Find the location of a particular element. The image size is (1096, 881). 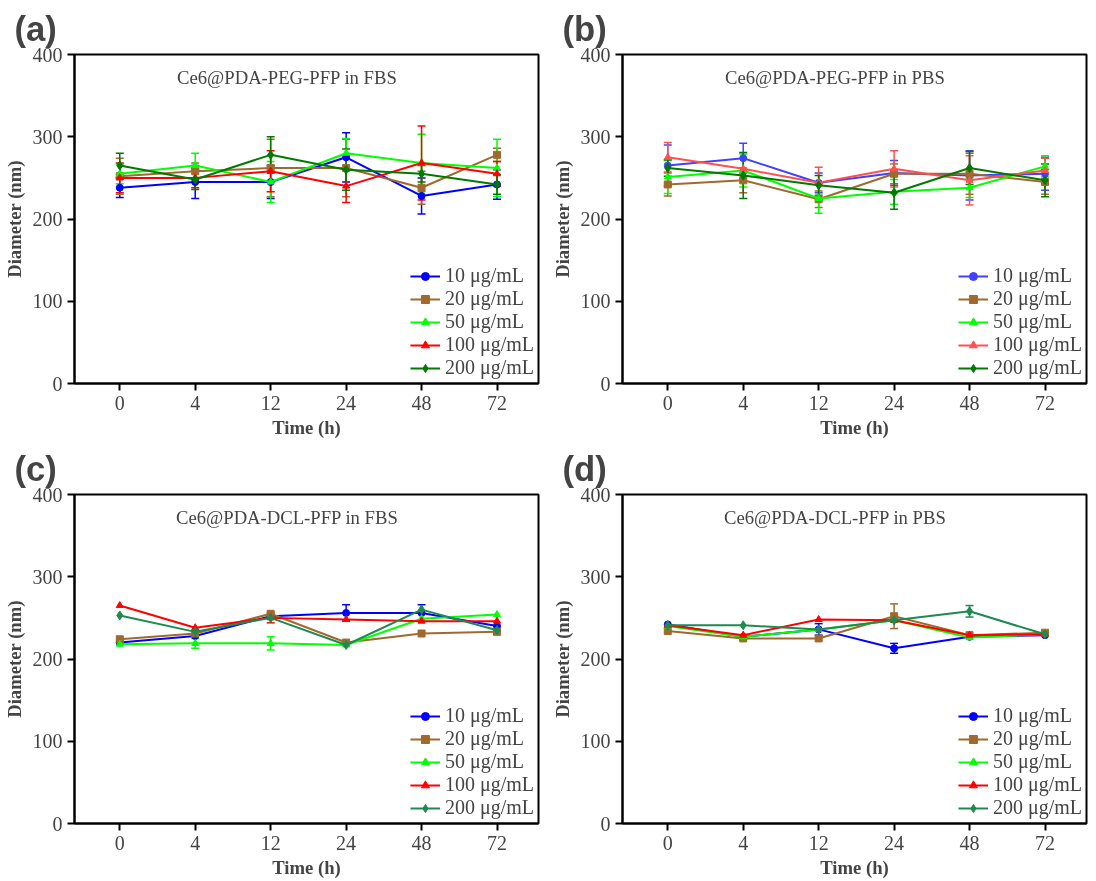

text: Ce6@PDA-PEG-PFP in FBS is located at coordinates (287, 78).